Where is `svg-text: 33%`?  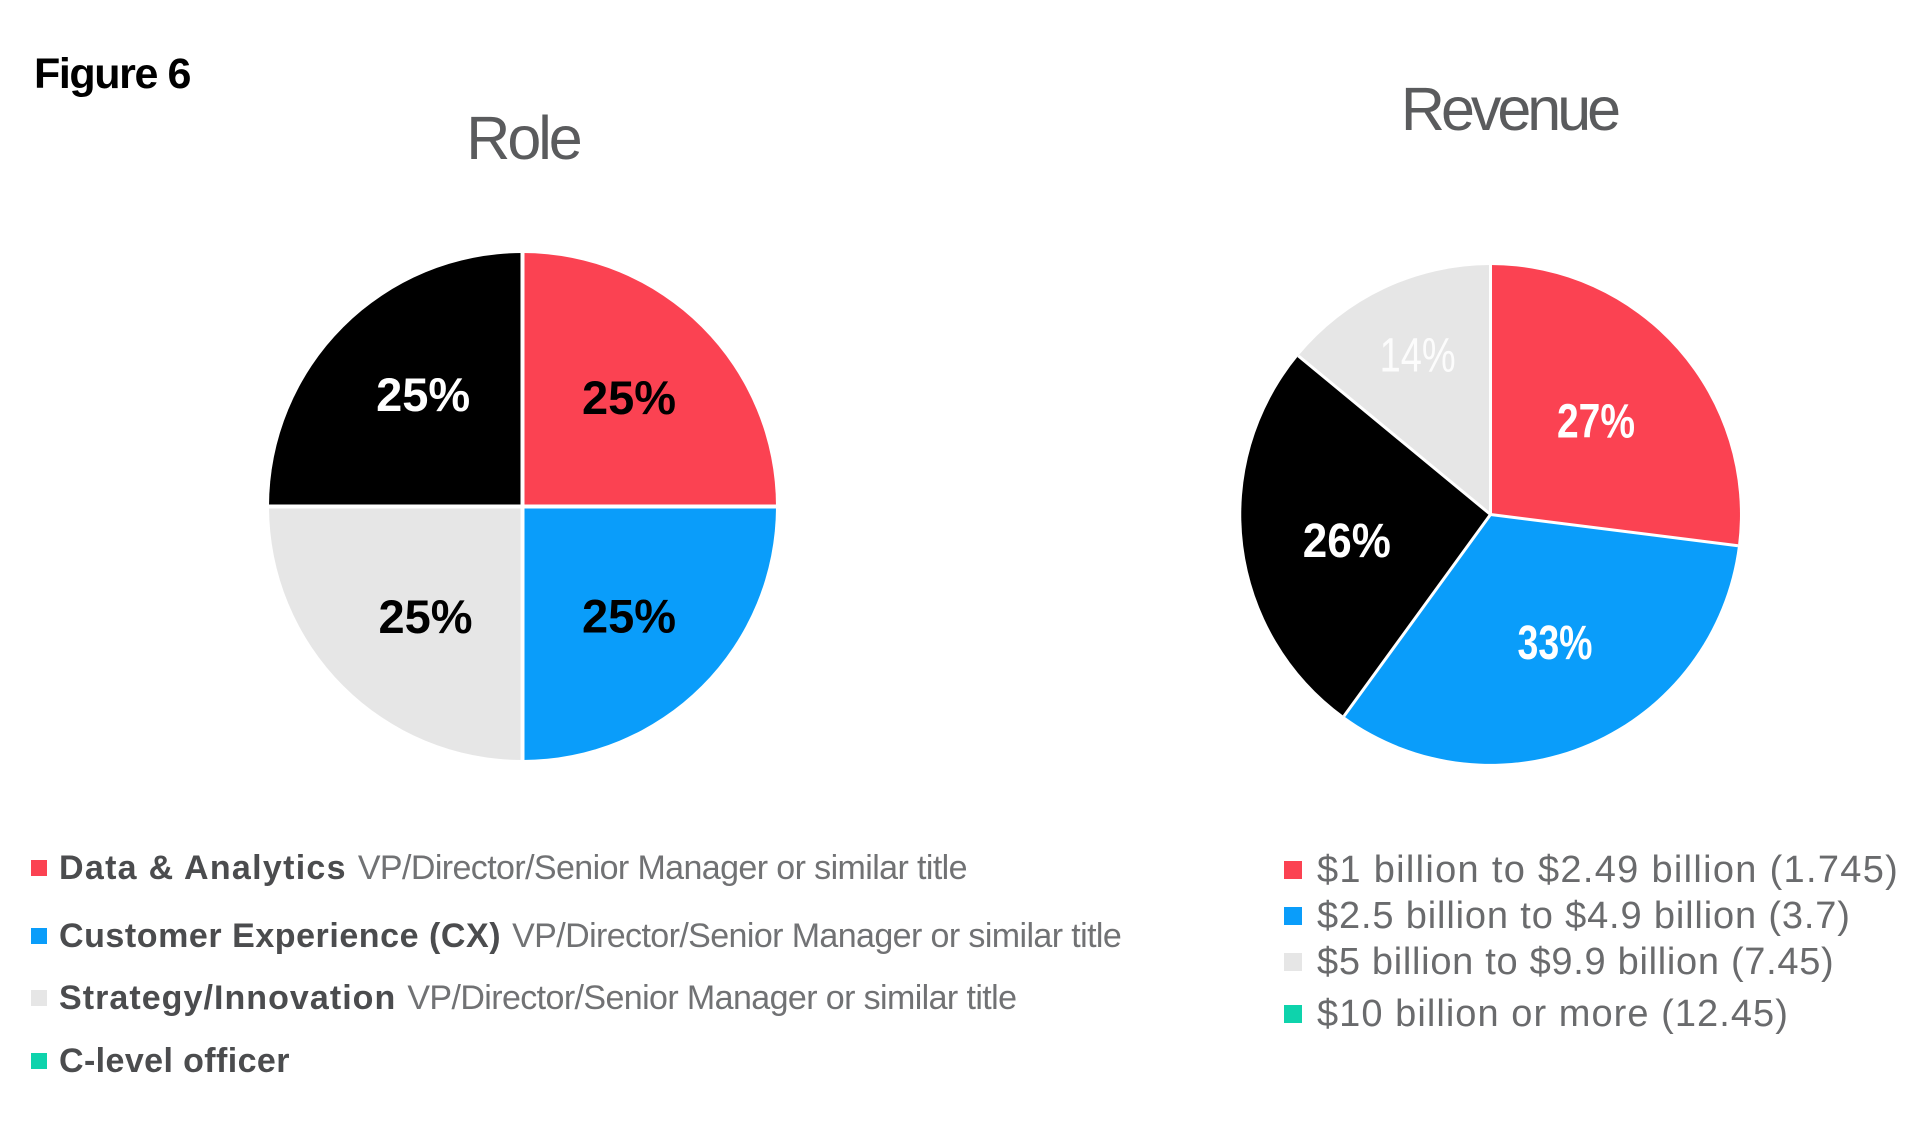
svg-text: 33% is located at coordinates (1555, 643).